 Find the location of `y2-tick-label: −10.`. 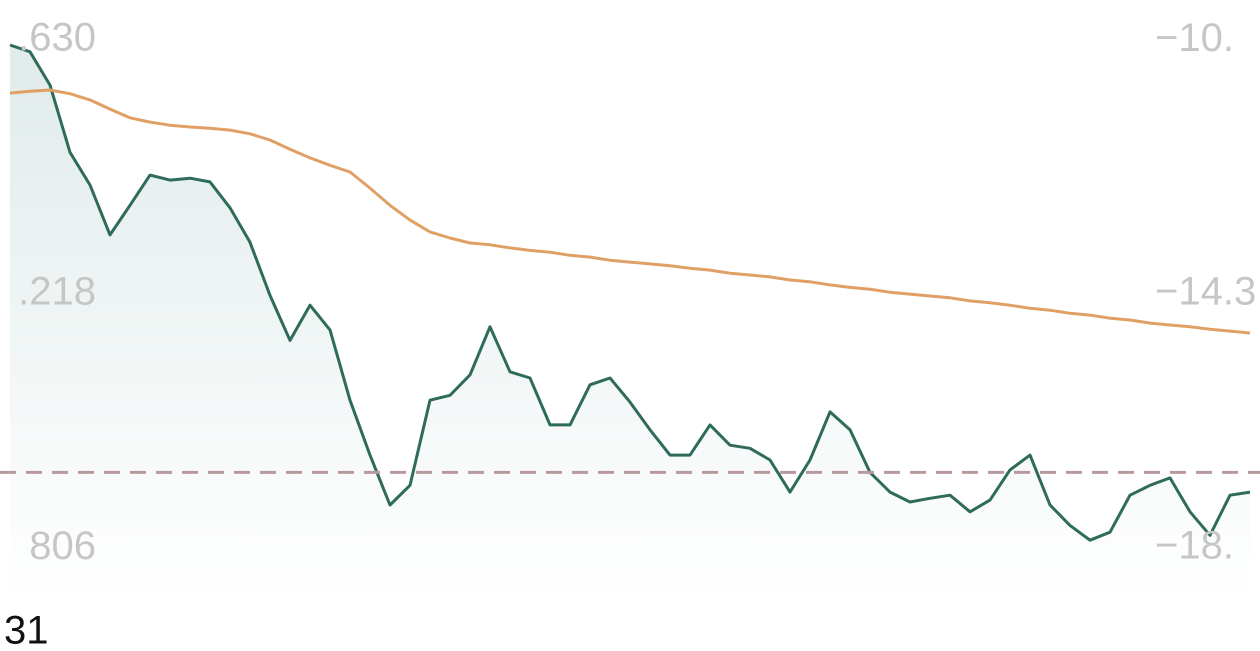

y2-tick-label: −10. is located at coordinates (1194, 38).